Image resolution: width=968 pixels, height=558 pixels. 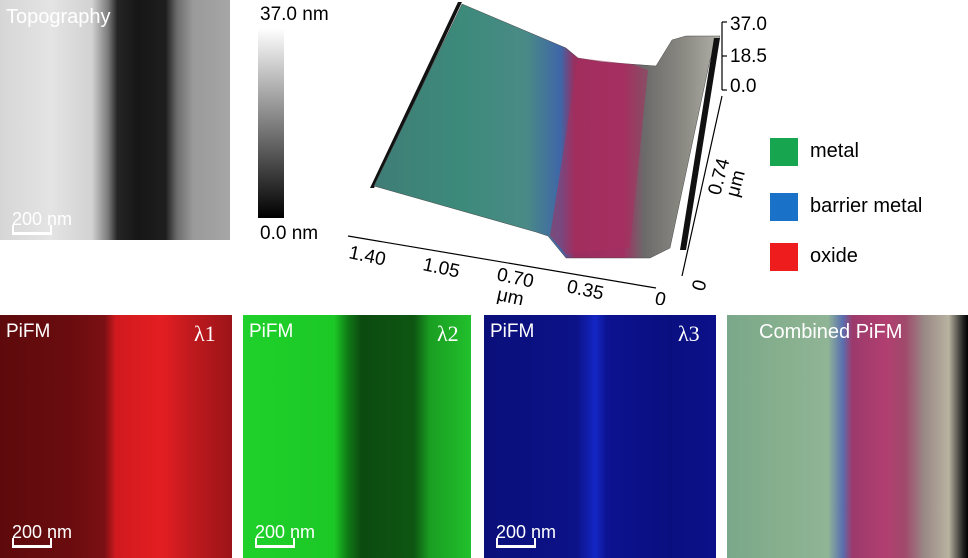 I want to click on x-tick-3: 0.35, so click(x=585, y=290).